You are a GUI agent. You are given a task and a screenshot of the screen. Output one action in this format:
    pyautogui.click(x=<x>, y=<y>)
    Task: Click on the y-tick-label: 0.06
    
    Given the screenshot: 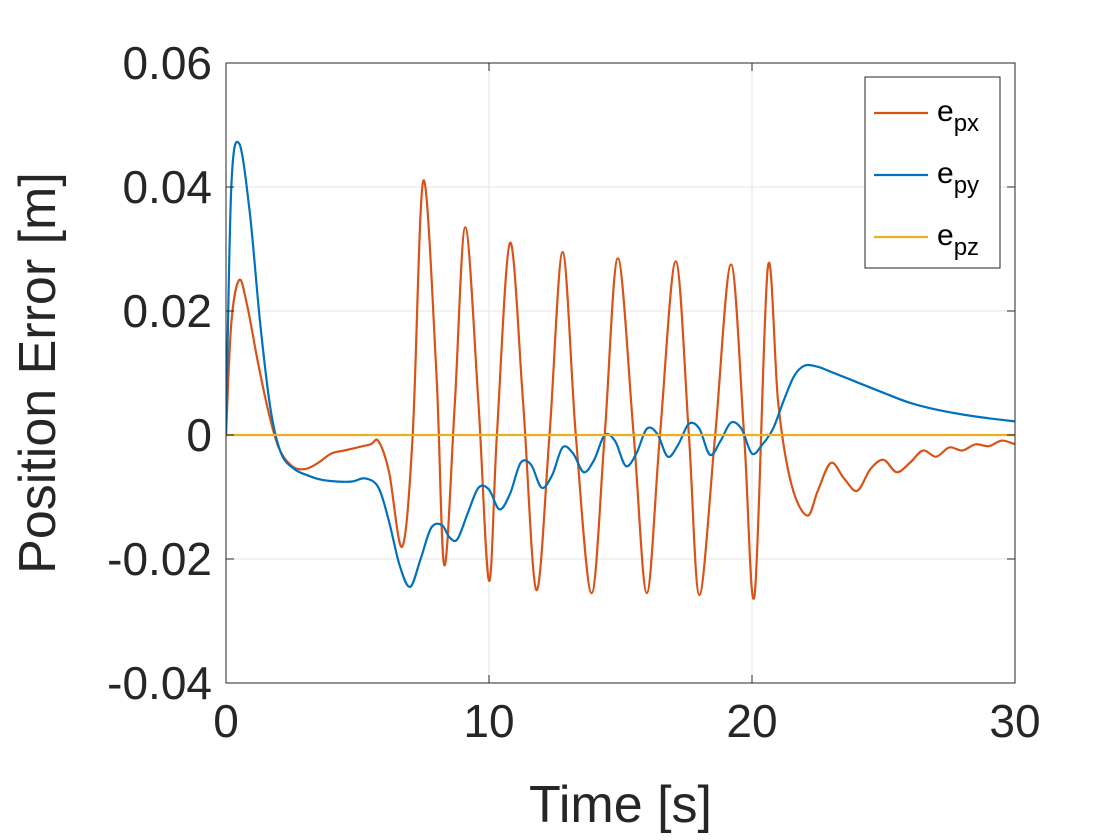 What is the action you would take?
    pyautogui.click(x=167, y=63)
    